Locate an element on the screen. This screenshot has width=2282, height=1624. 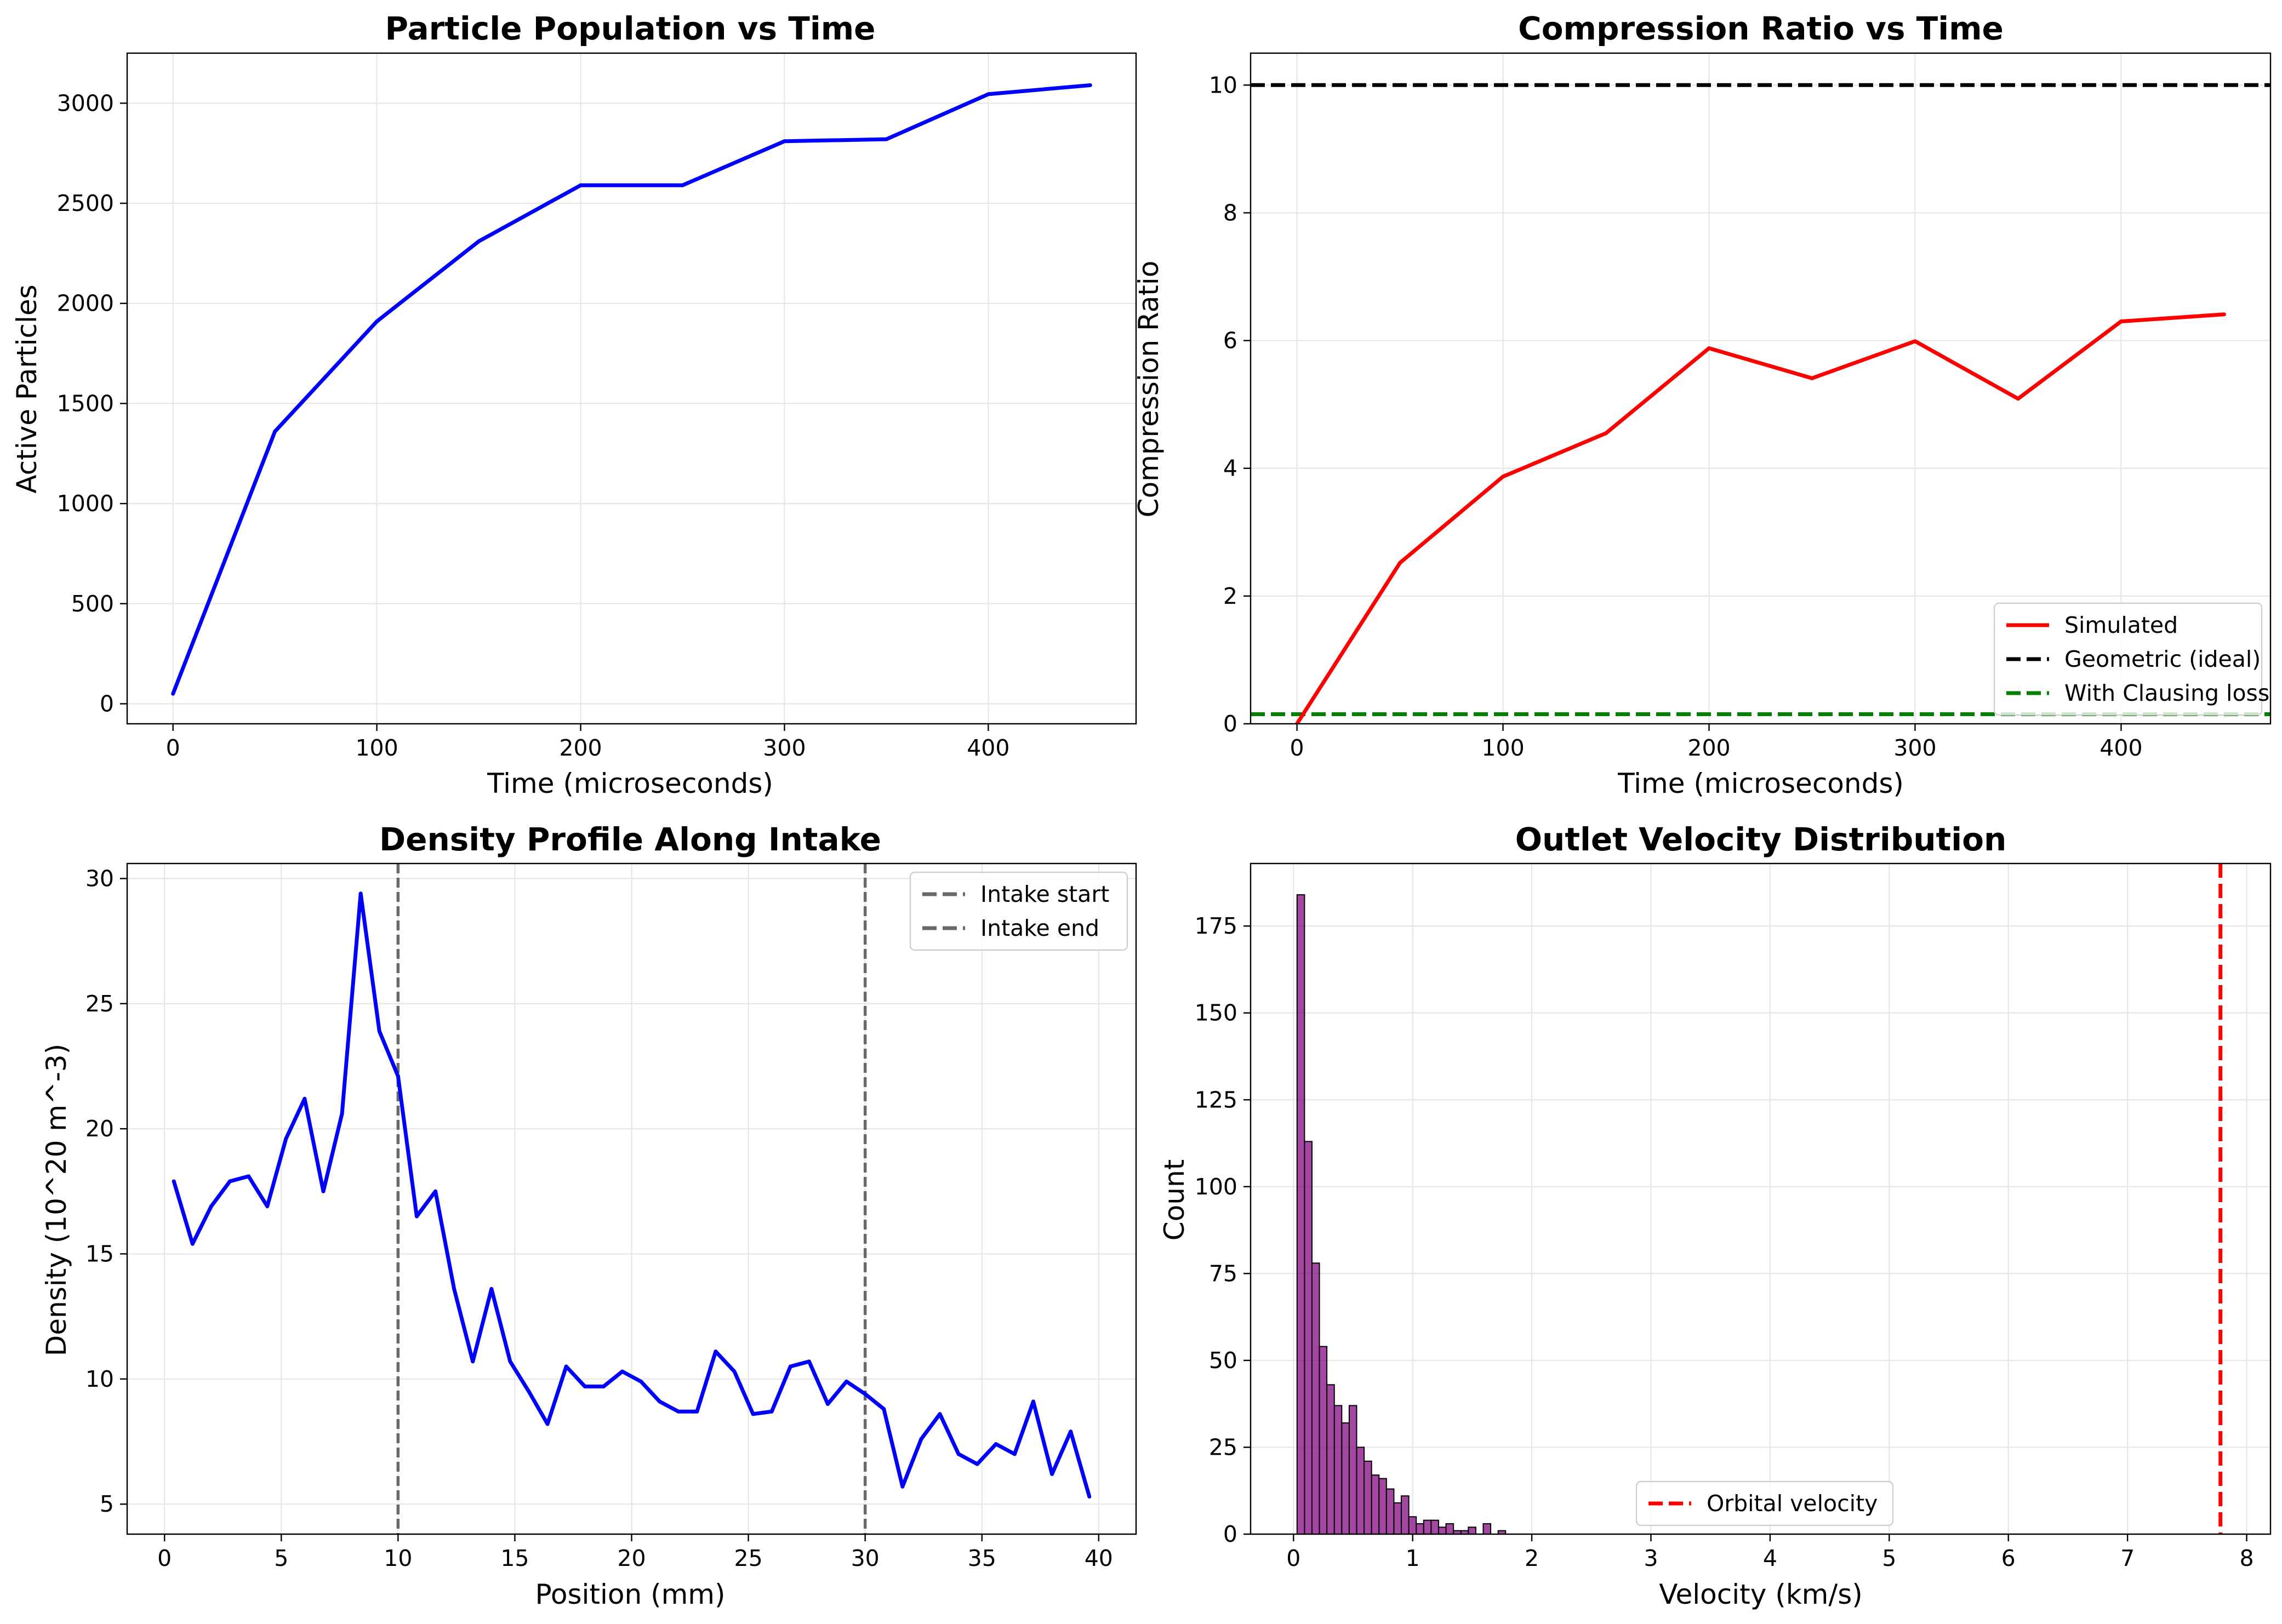
legend-label: Intake start is located at coordinates (1044, 894).